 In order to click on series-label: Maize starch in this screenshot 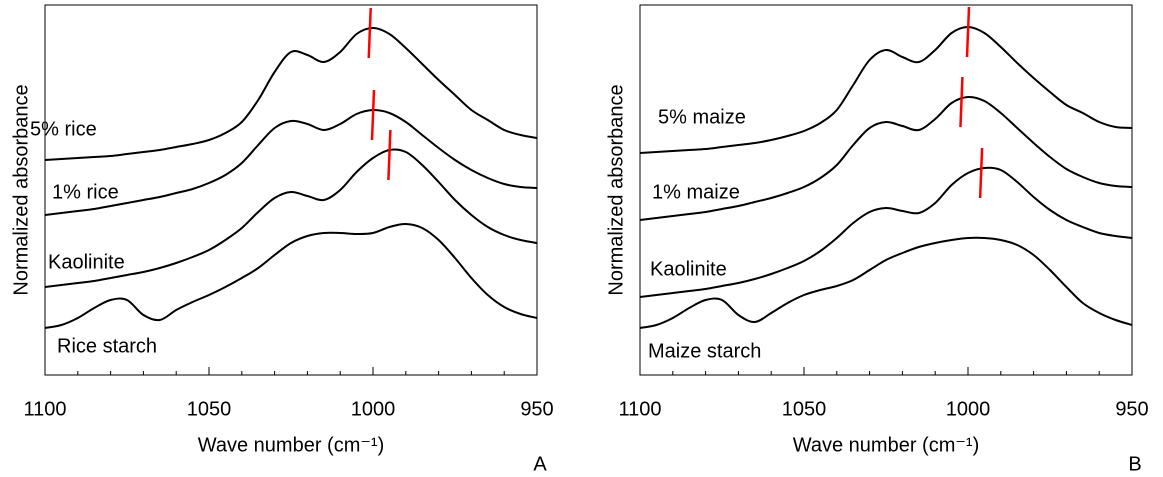, I will do `click(704, 351)`.